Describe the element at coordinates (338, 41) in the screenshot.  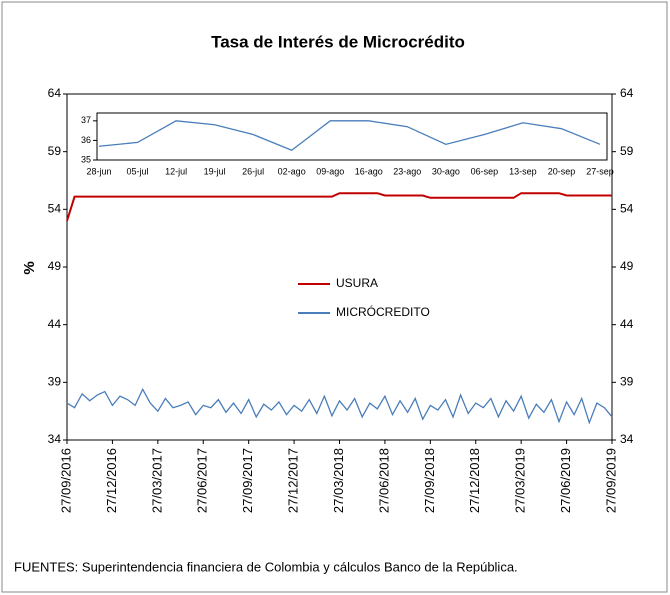
I see `chart-title: Tasa de Interés de Microcrédito` at that location.